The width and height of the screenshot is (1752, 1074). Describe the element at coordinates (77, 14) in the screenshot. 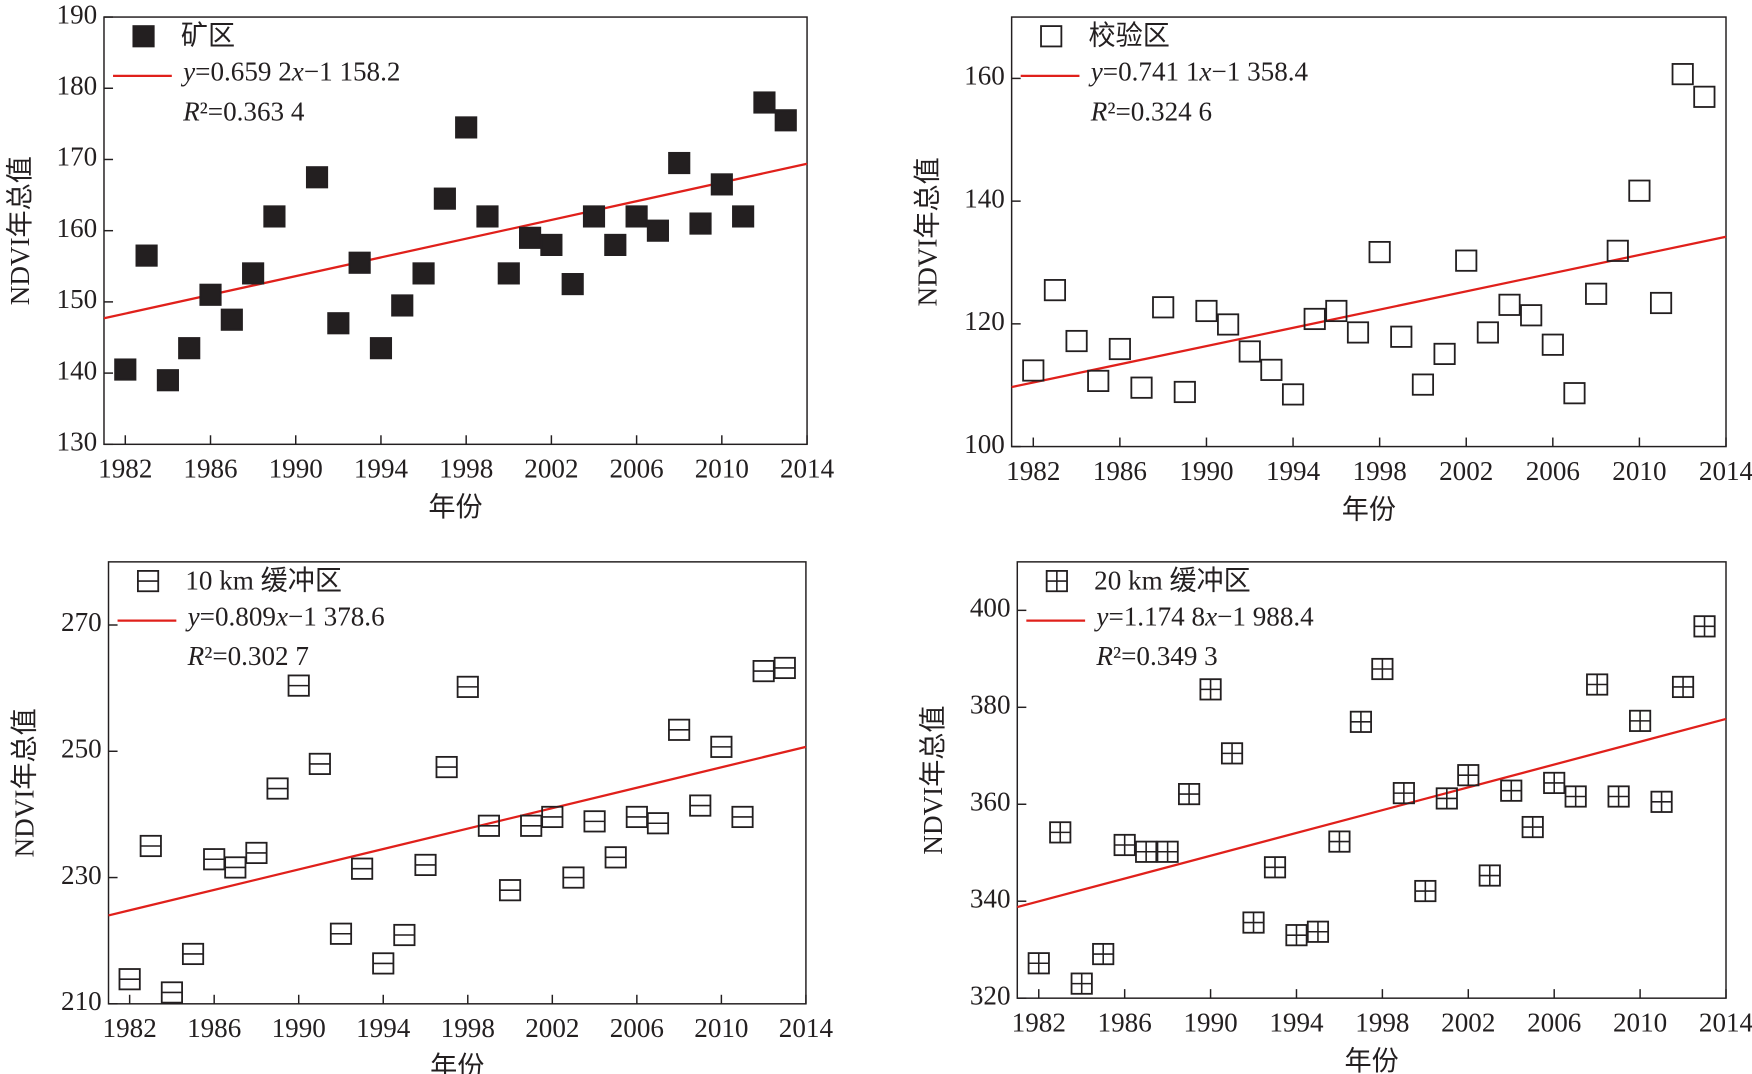

I see `y-tick-label: 190` at that location.